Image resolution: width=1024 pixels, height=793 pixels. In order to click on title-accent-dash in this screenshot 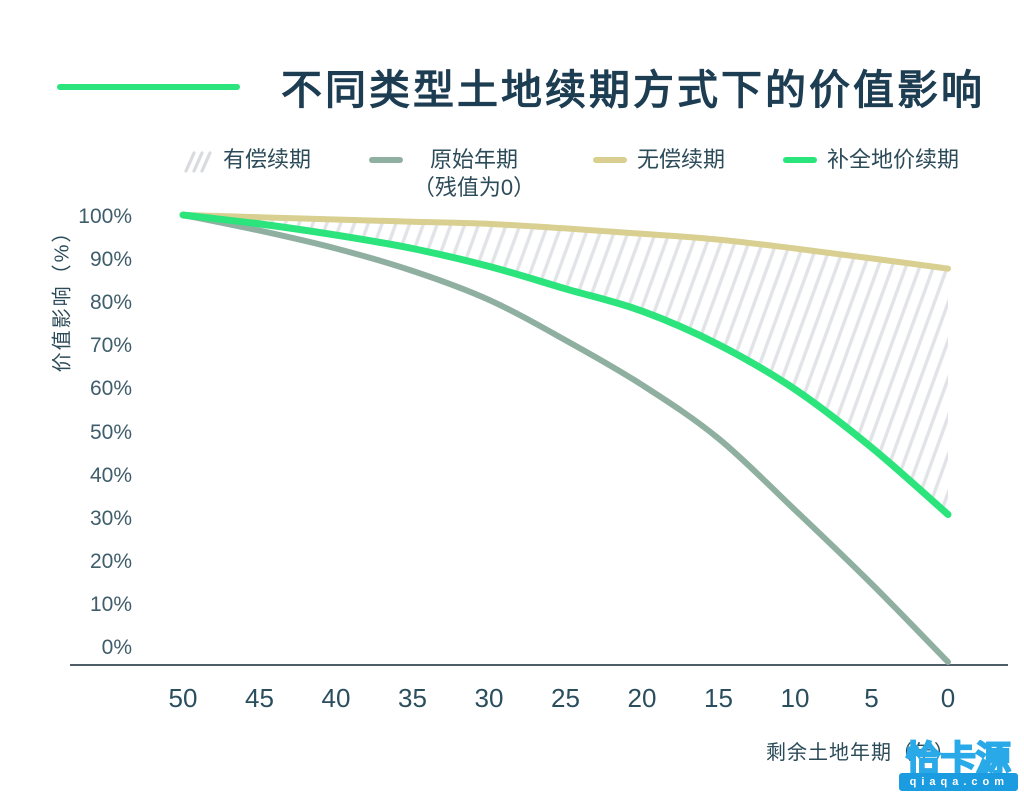, I will do `click(148, 87)`.